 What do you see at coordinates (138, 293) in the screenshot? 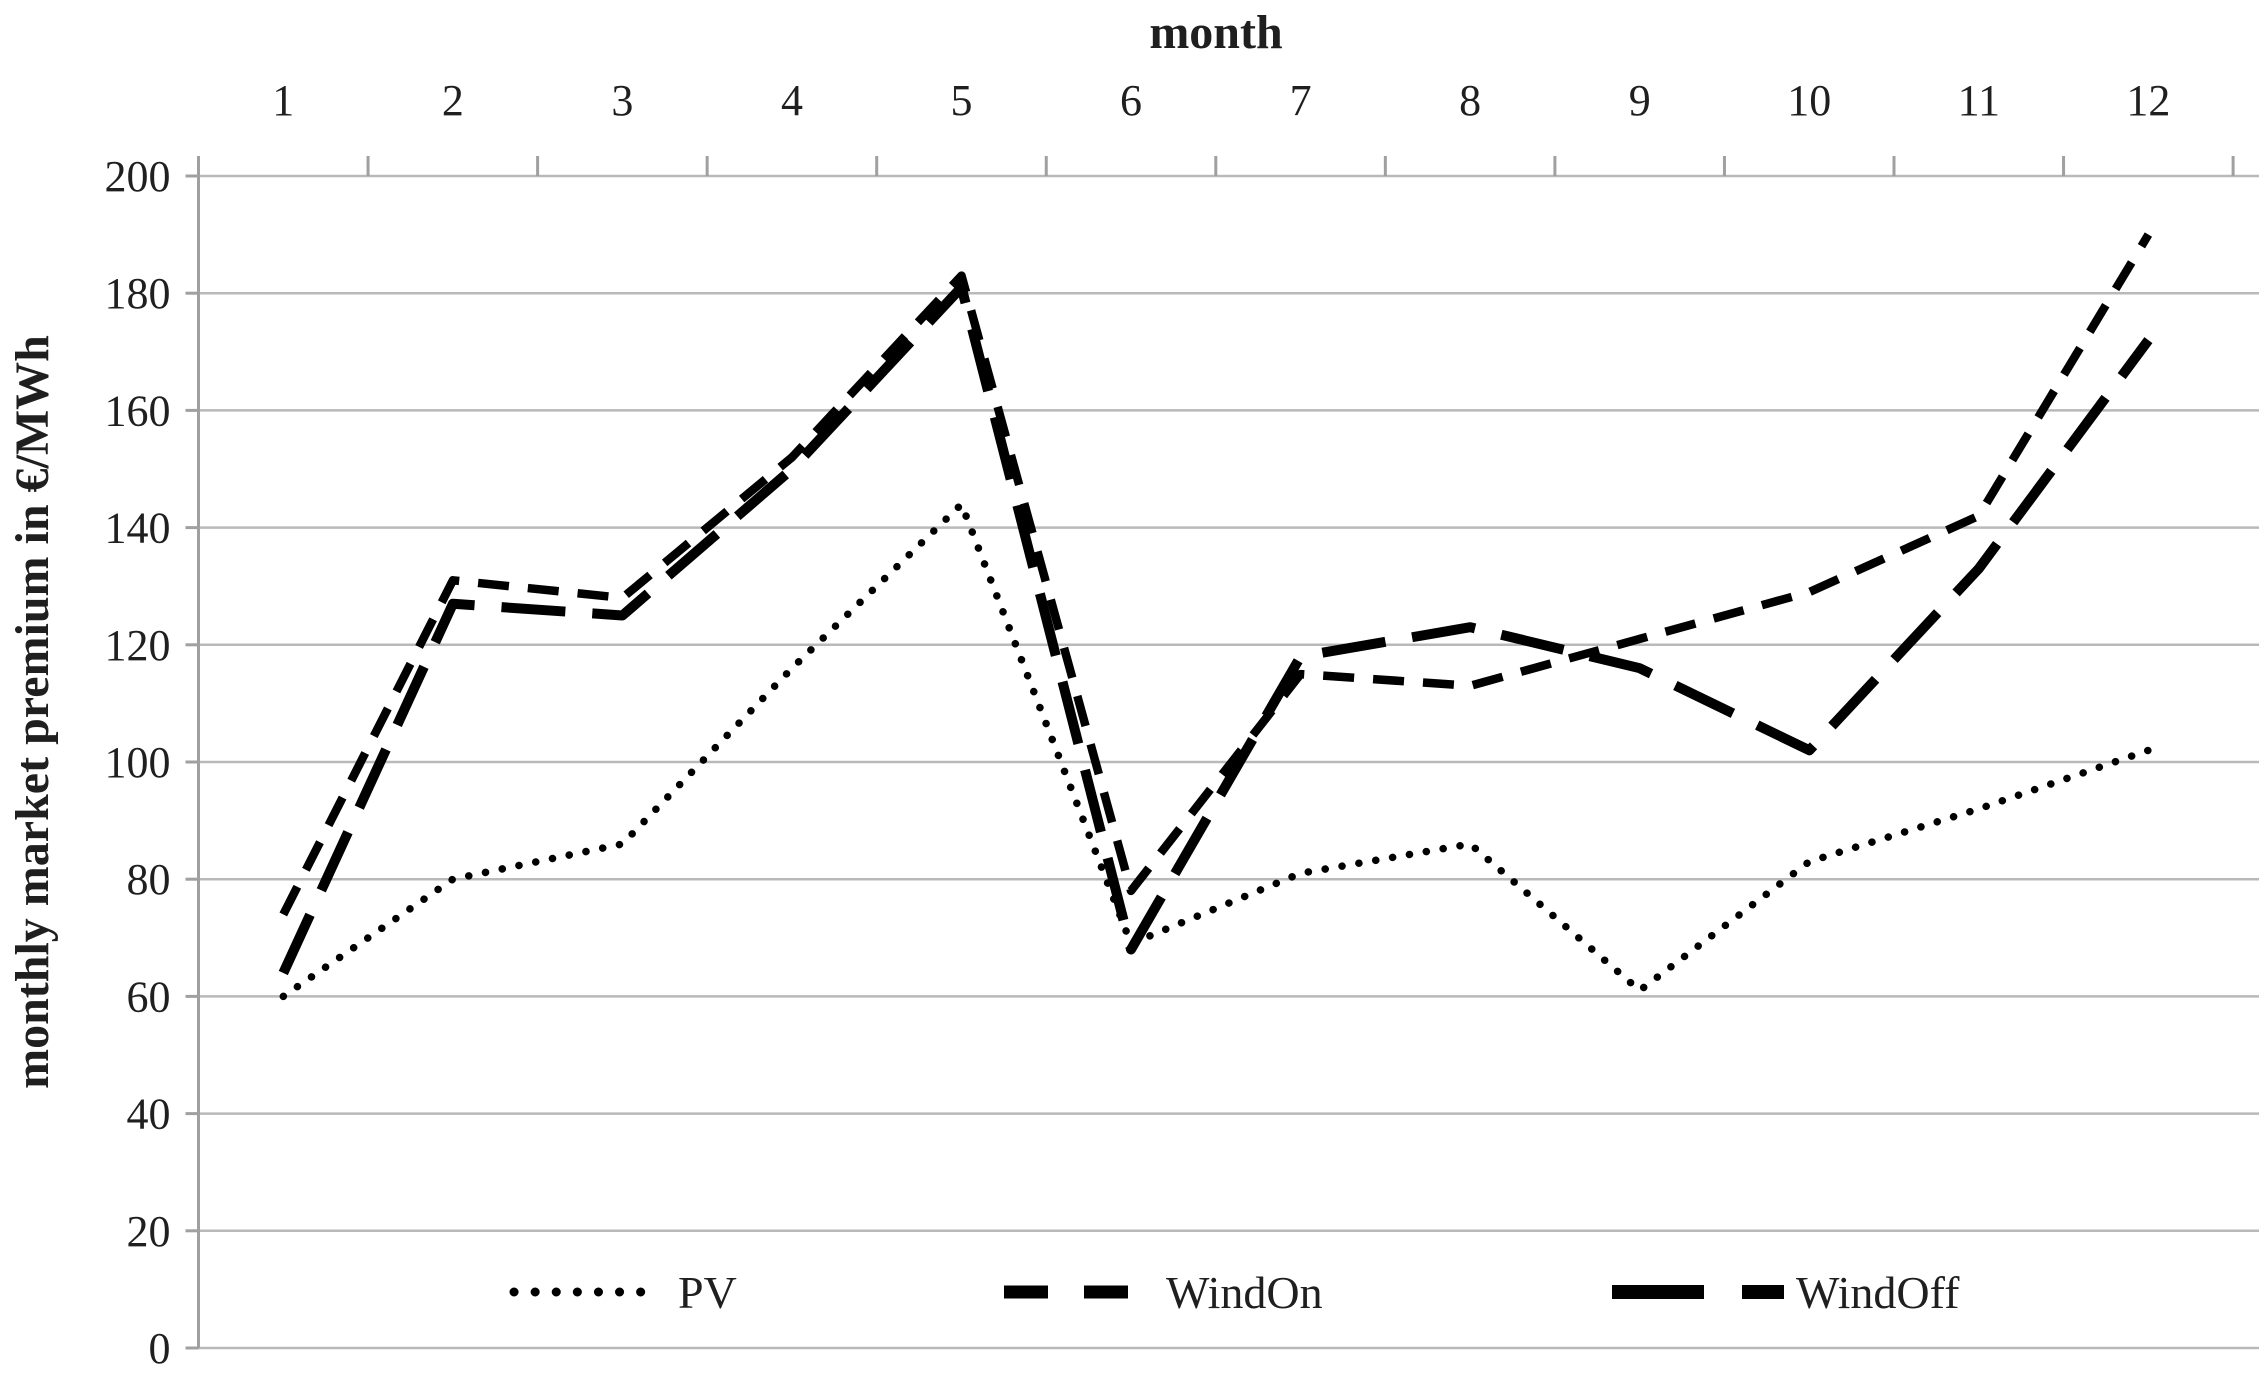
I see `y-tick-label-180: 180` at bounding box center [138, 293].